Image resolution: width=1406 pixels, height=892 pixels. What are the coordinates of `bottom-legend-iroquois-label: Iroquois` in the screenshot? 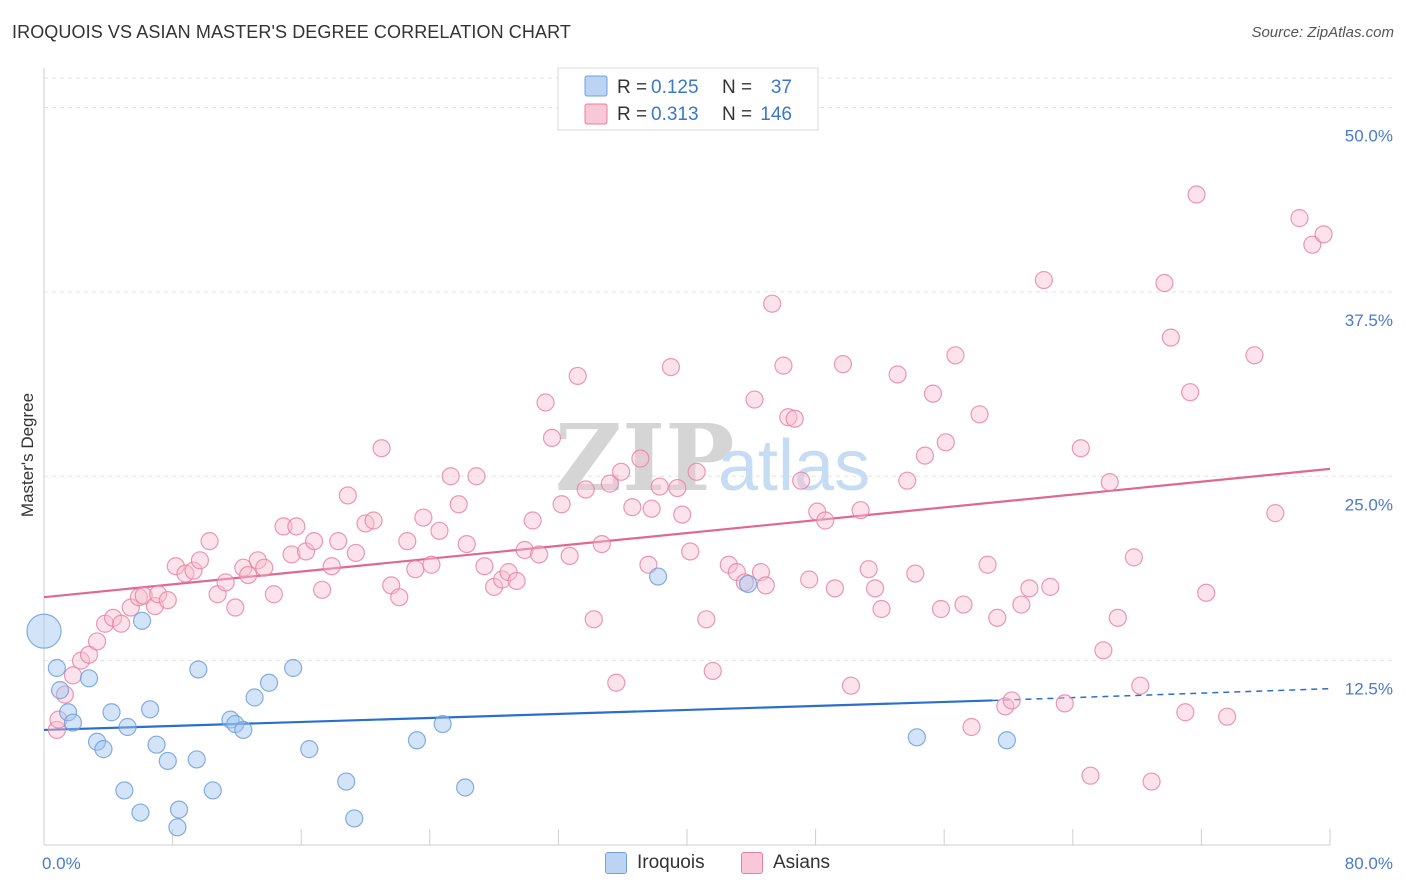 It's located at (671, 862).